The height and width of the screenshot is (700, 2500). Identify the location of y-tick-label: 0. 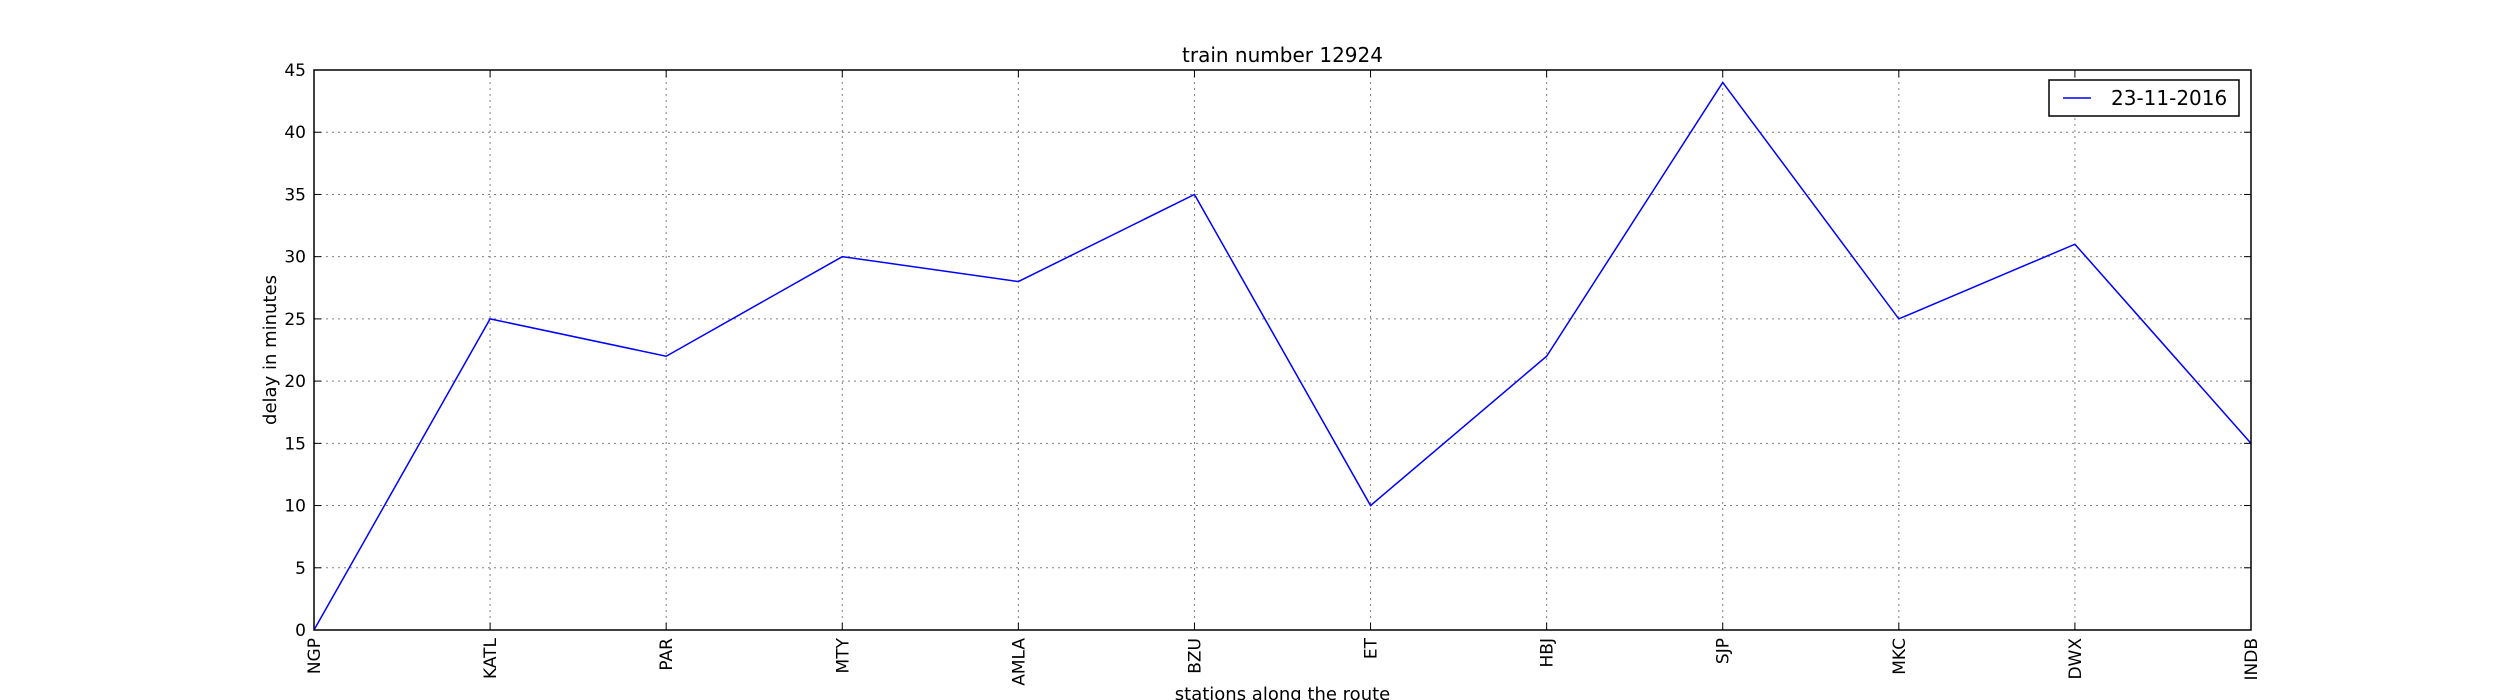
(300, 631).